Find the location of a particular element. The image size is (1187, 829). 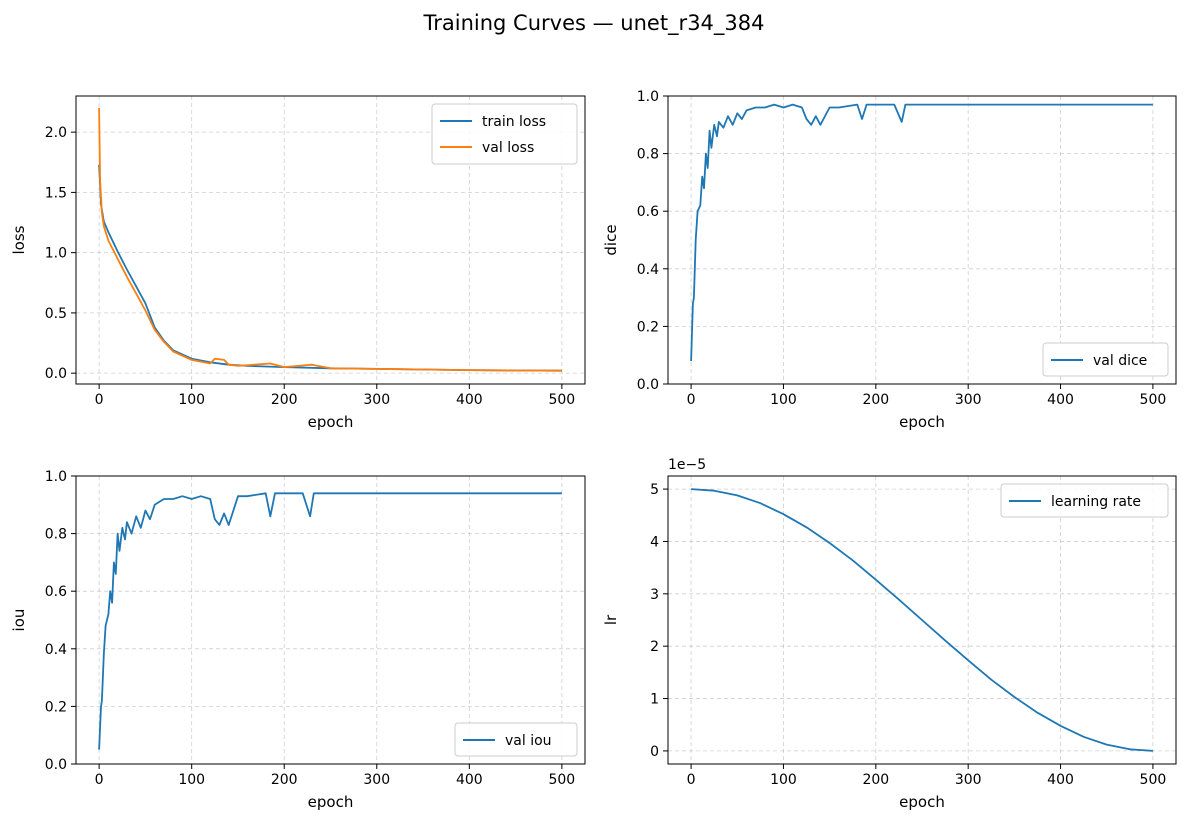

y-tick-label: 1.5 is located at coordinates (56, 193).